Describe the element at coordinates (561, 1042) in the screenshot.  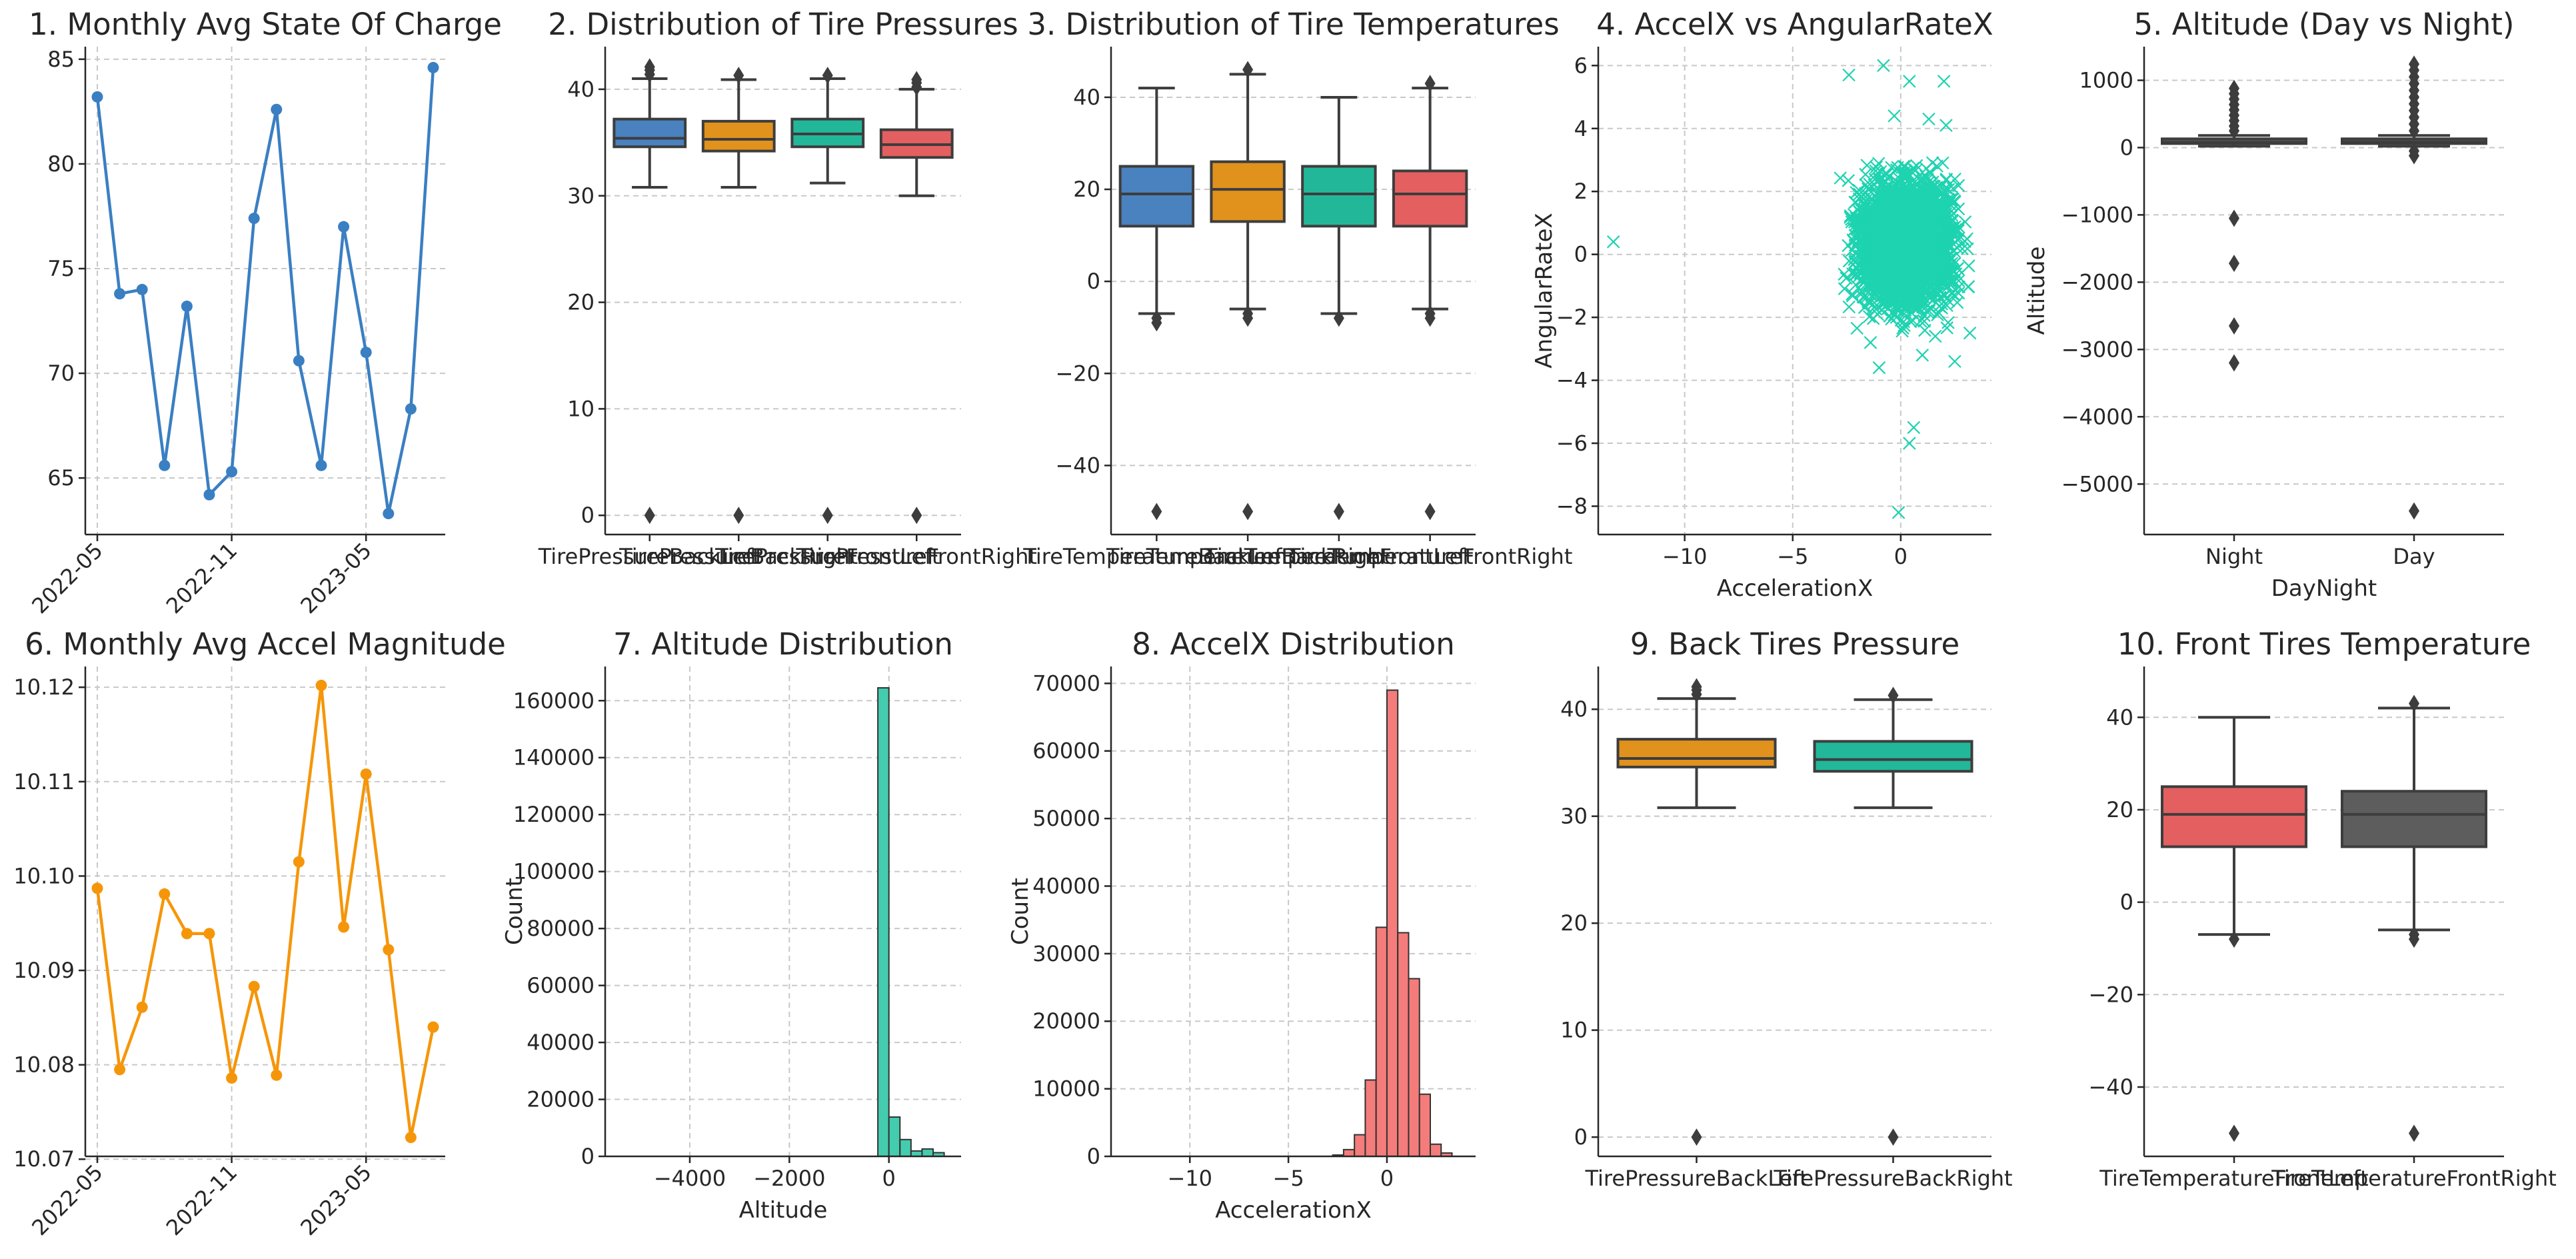
I see `y-tick-label: 40000` at that location.